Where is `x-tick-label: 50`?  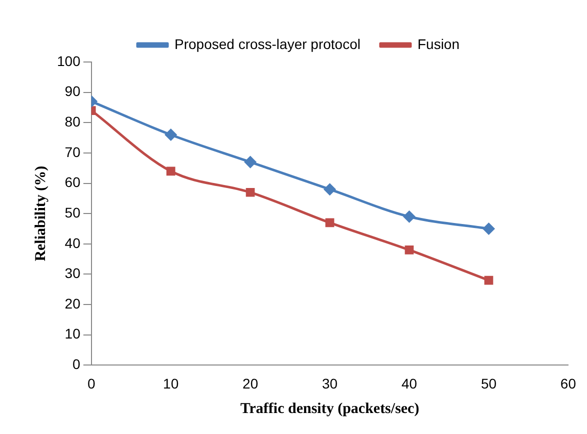 x-tick-label: 50 is located at coordinates (488, 383).